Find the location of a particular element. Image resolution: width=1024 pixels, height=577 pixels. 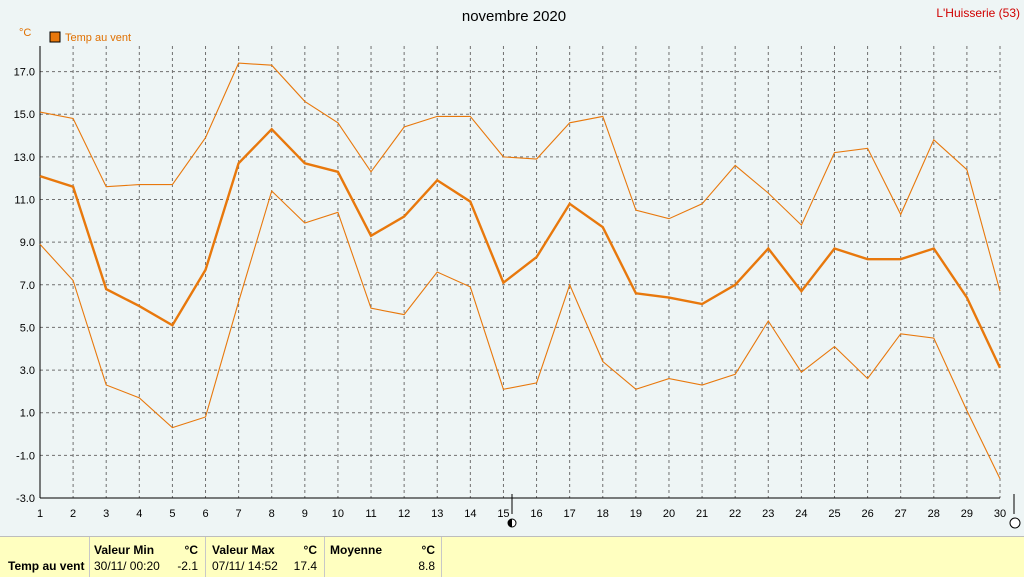

y-tick-label: 9.0 is located at coordinates (27, 243).